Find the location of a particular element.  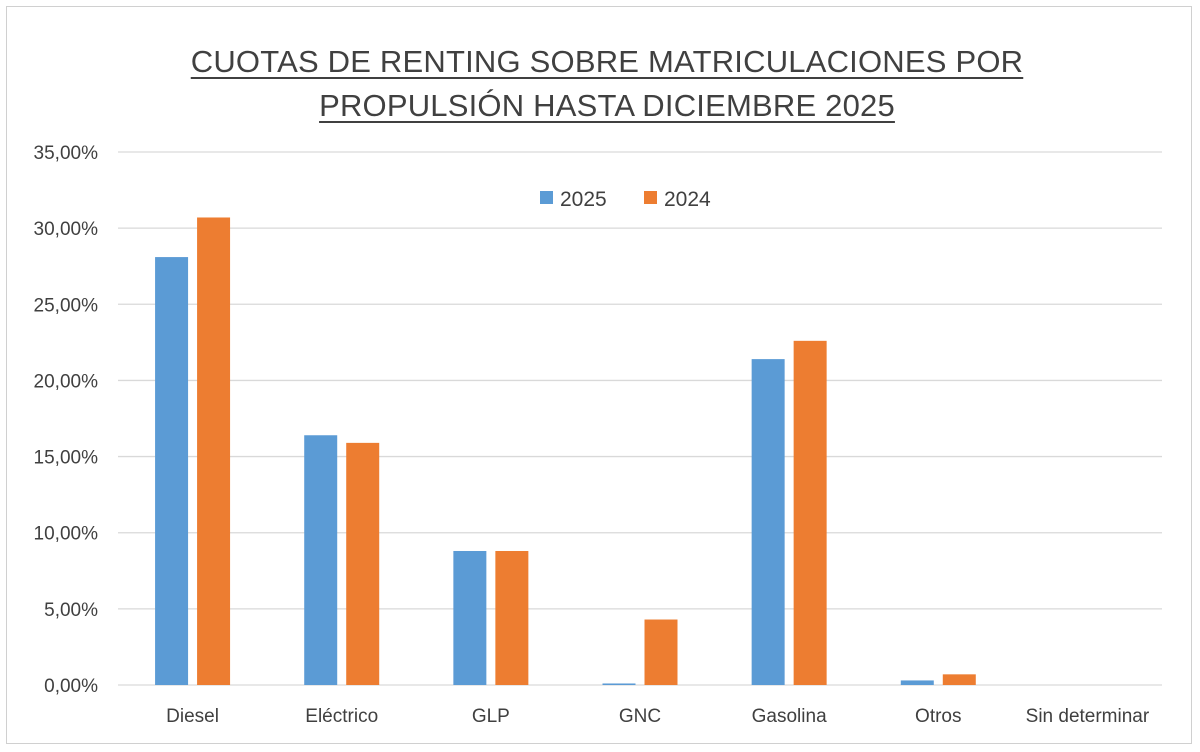

y-tick-label: 15,00% is located at coordinates (66, 458).